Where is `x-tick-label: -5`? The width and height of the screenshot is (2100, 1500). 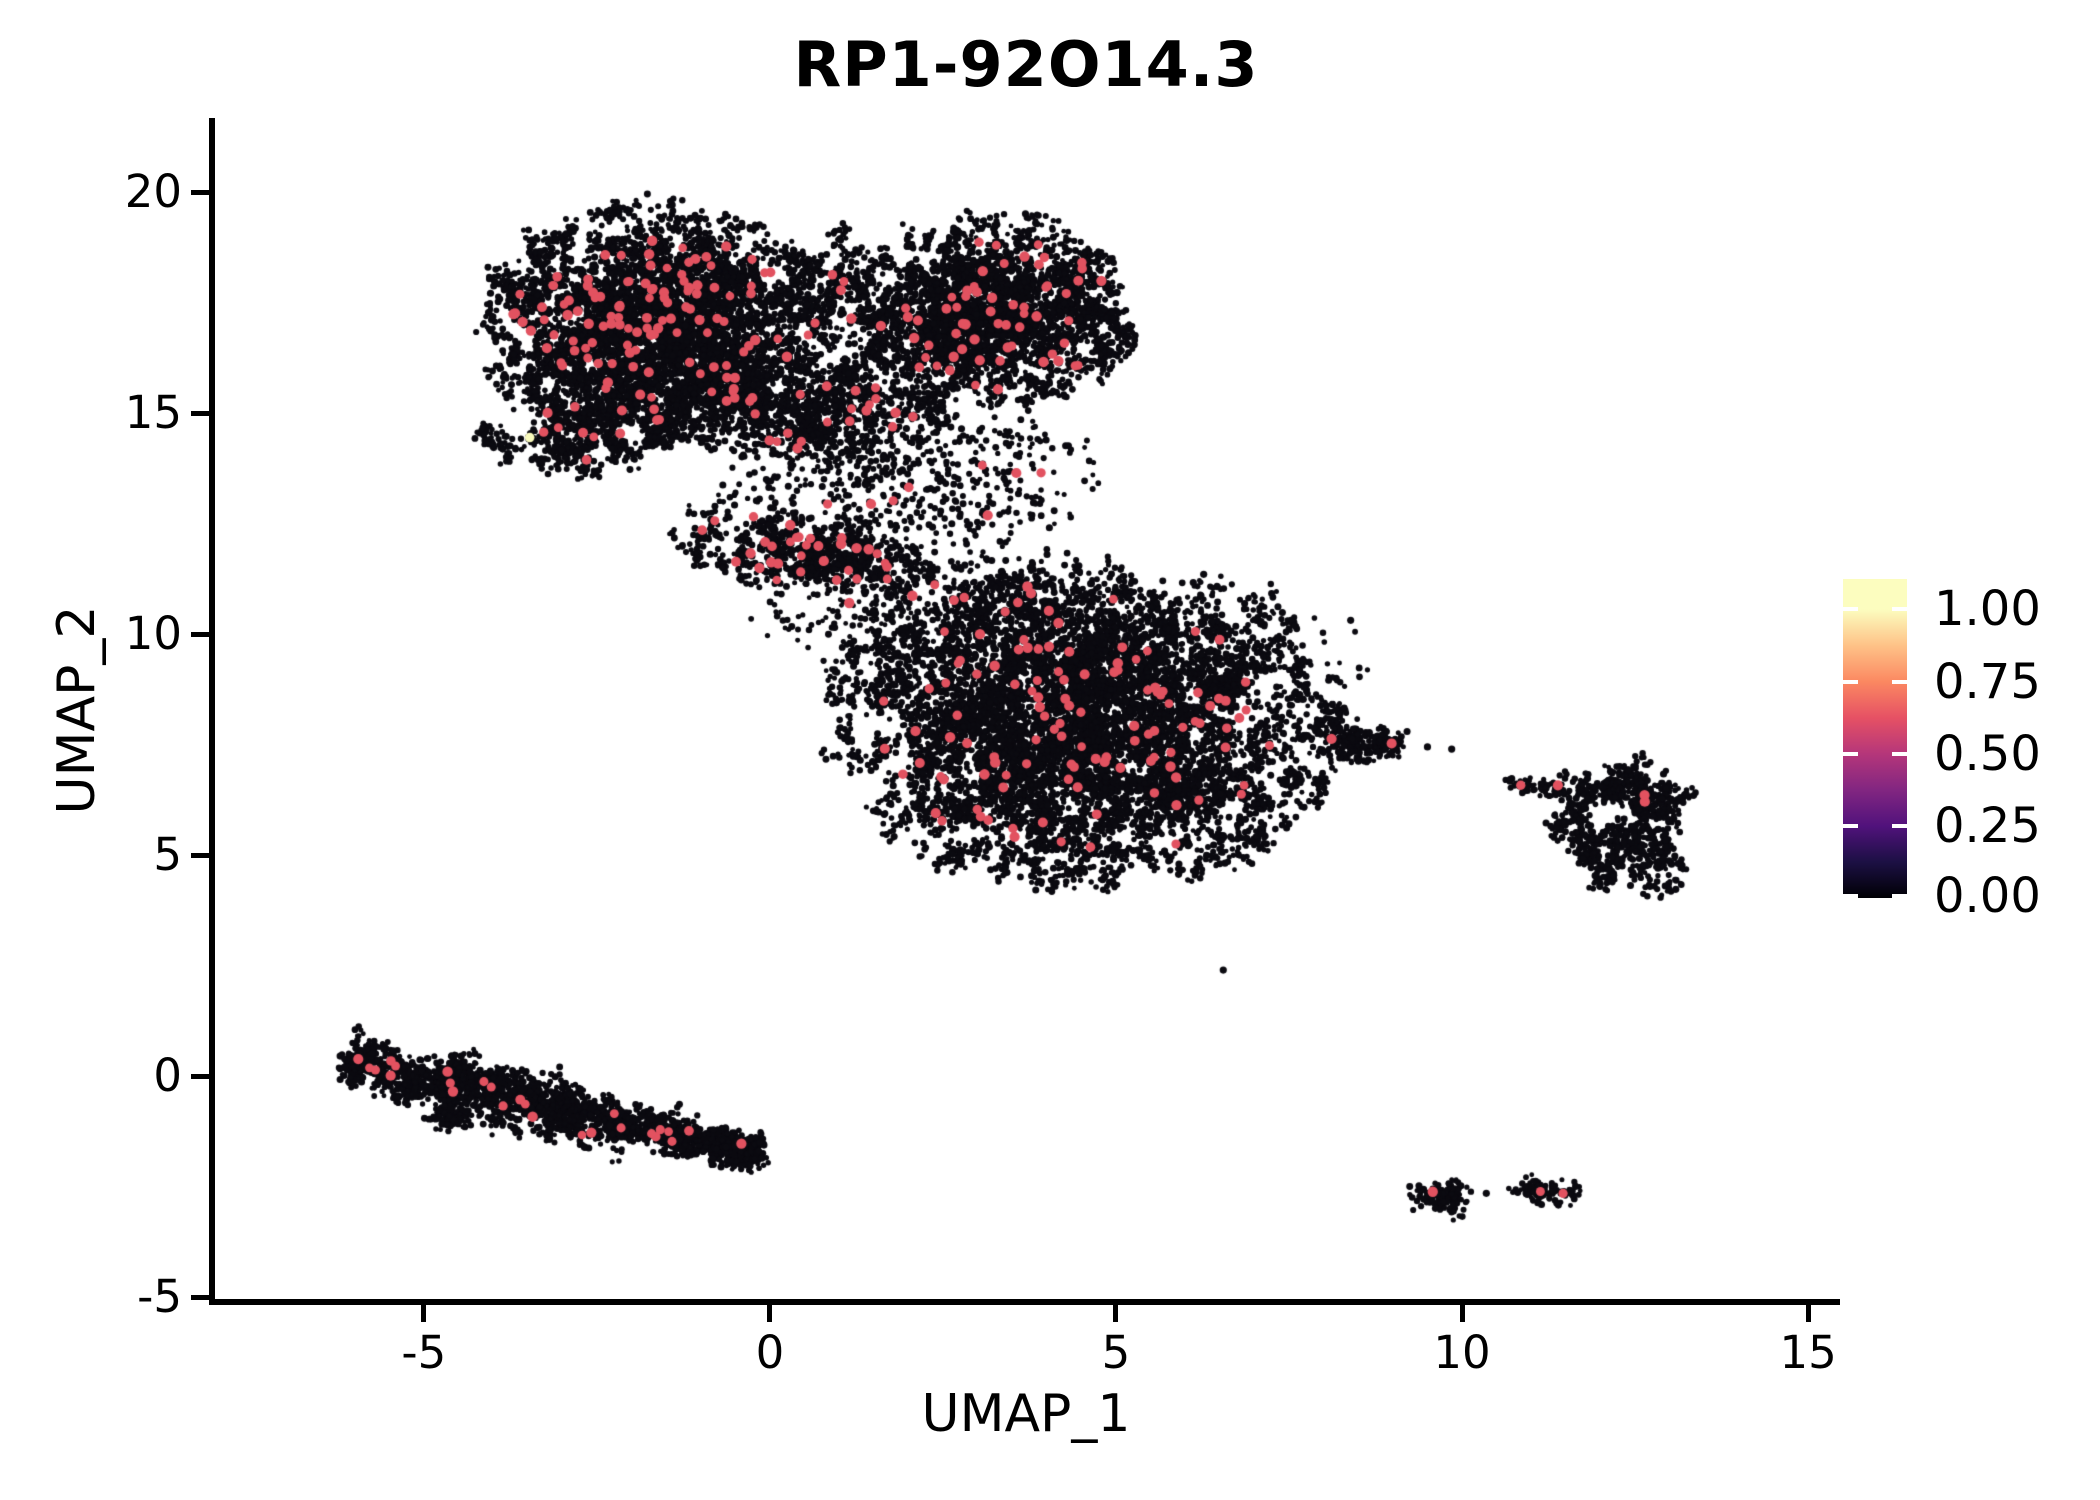
x-tick-label: -5 is located at coordinates (424, 1352).